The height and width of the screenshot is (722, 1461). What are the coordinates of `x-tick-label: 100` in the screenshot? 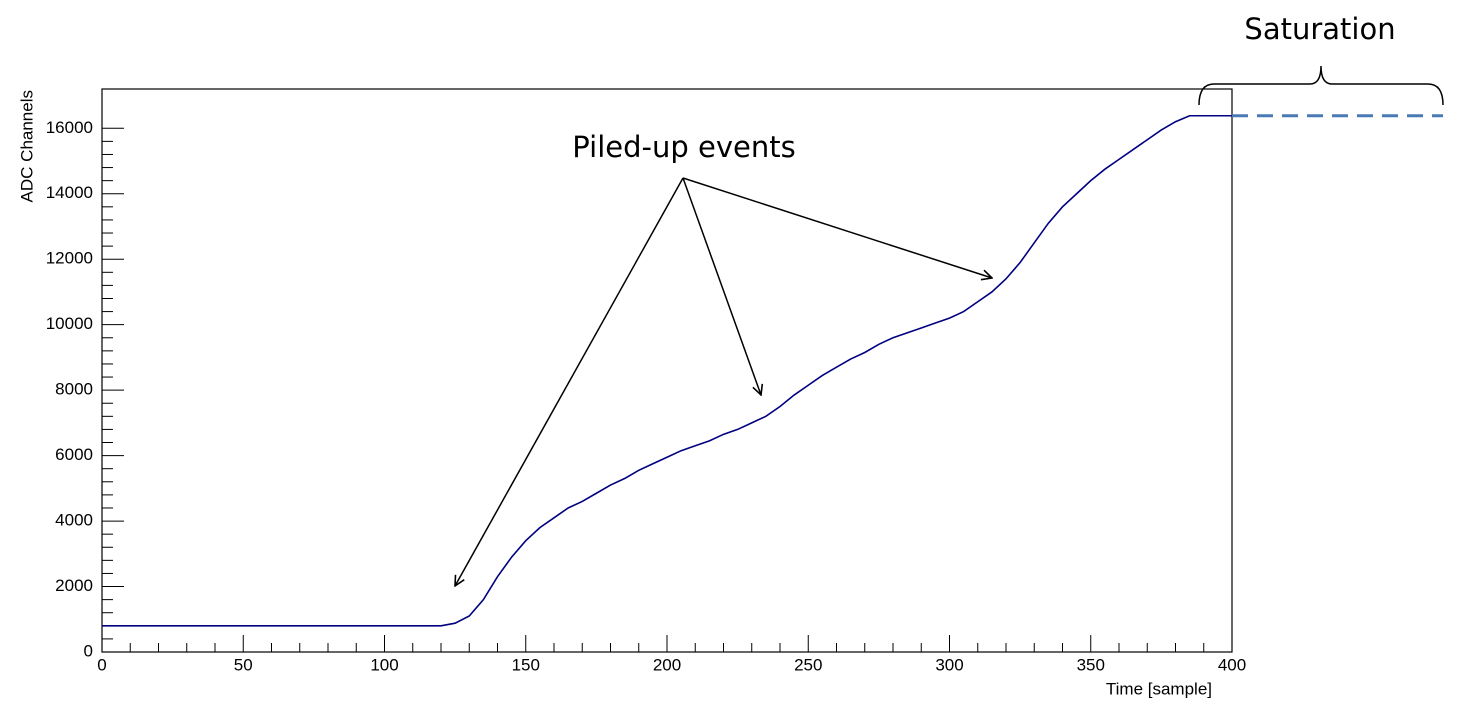 It's located at (384, 664).